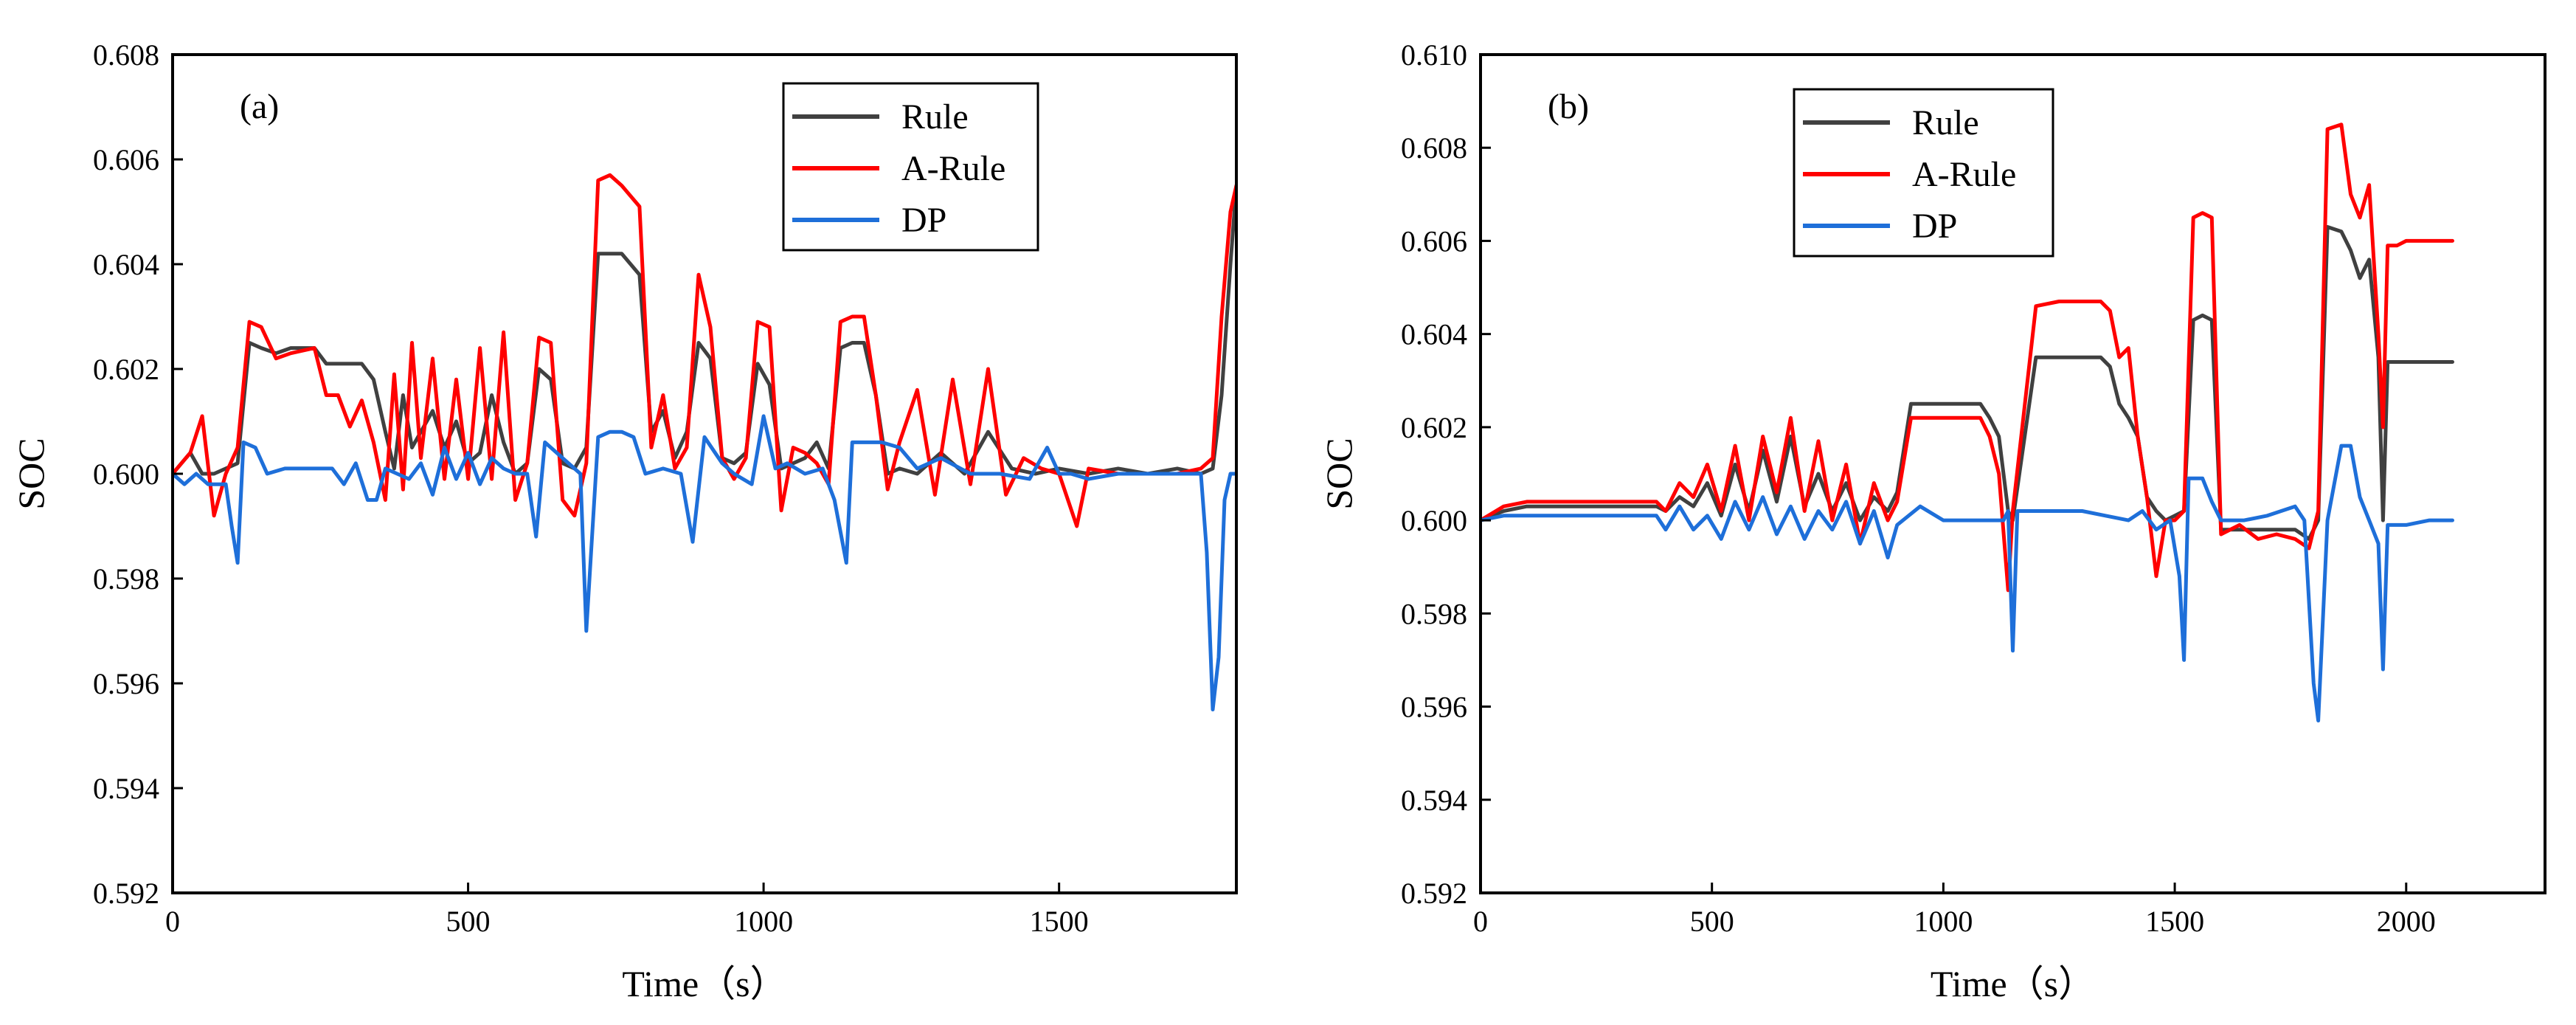 This screenshot has height=1025, width=2576. I want to click on chart-b-y-tick-label: 0.602, so click(1434, 428).